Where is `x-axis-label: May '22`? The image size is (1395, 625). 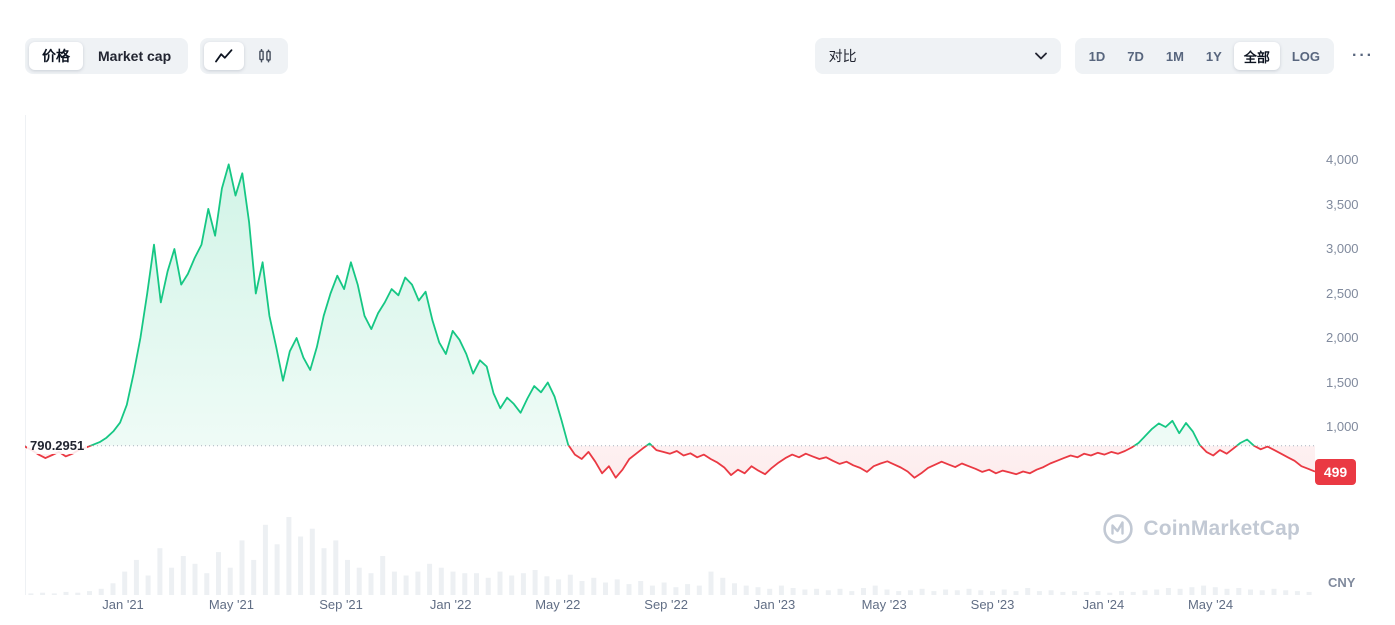
x-axis-label: May '22 is located at coordinates (558, 604).